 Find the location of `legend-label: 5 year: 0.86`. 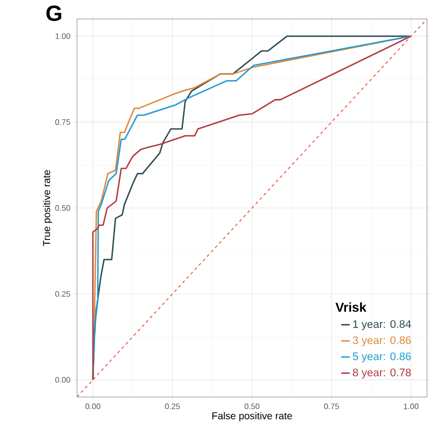

legend-label: 5 year: 0.86 is located at coordinates (381, 357).